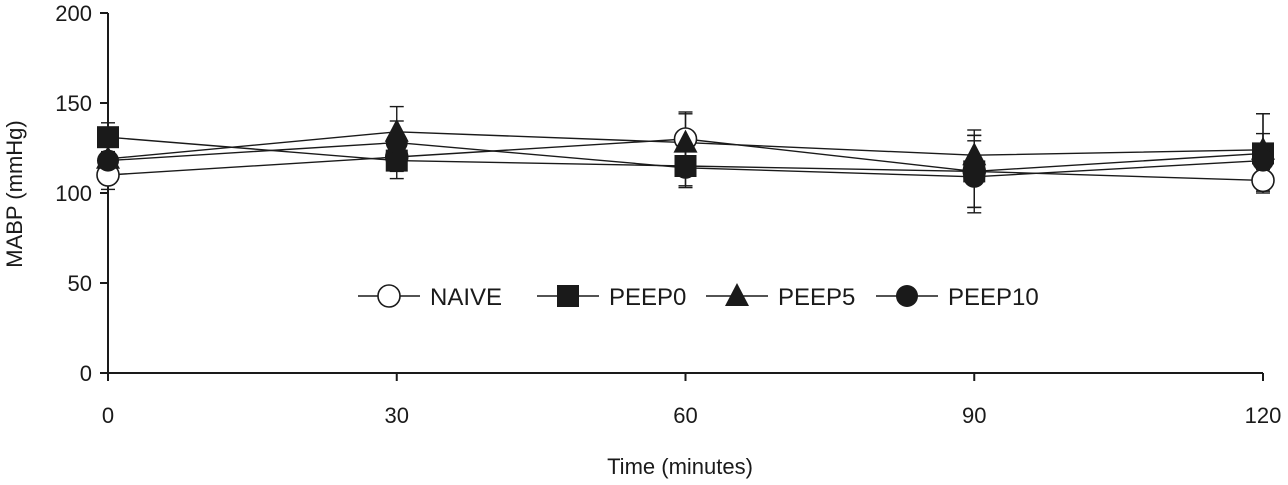 The image size is (1288, 485). I want to click on legend-label: PEEP0, so click(647, 297).